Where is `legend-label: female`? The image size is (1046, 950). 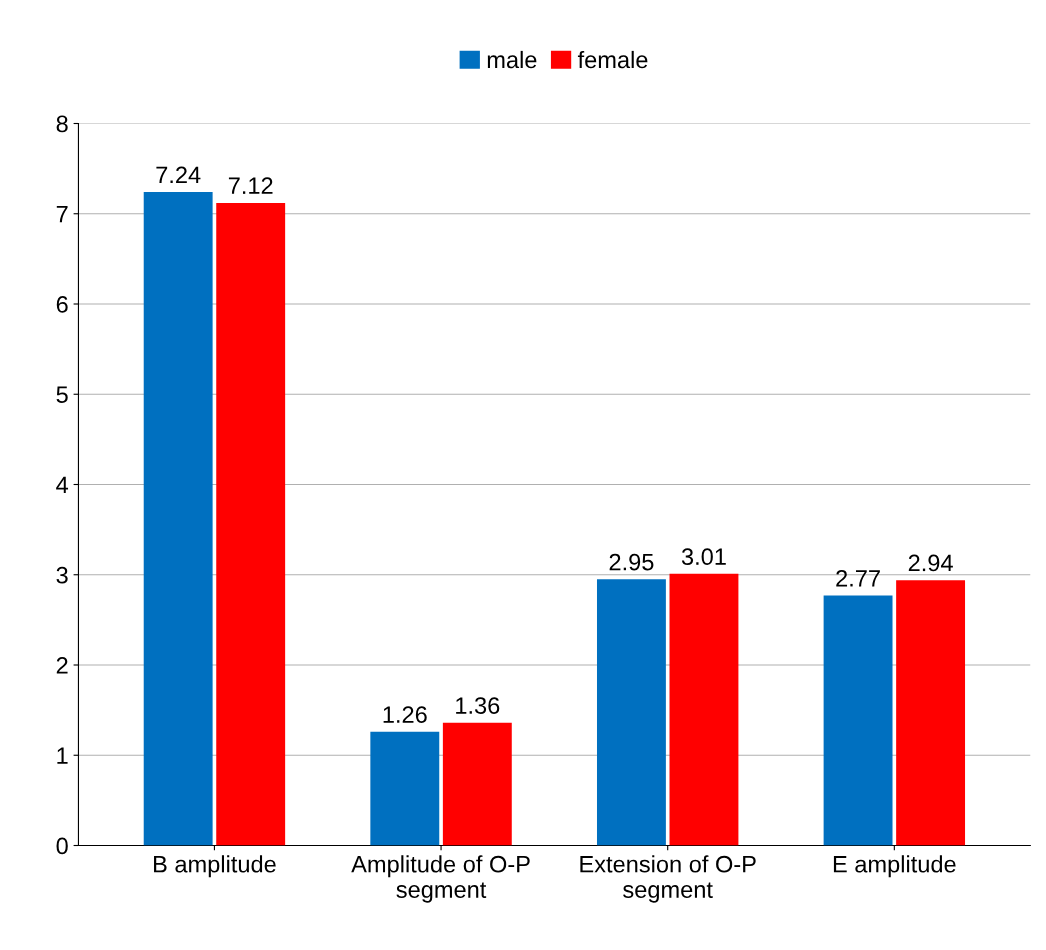 legend-label: female is located at coordinates (612, 59).